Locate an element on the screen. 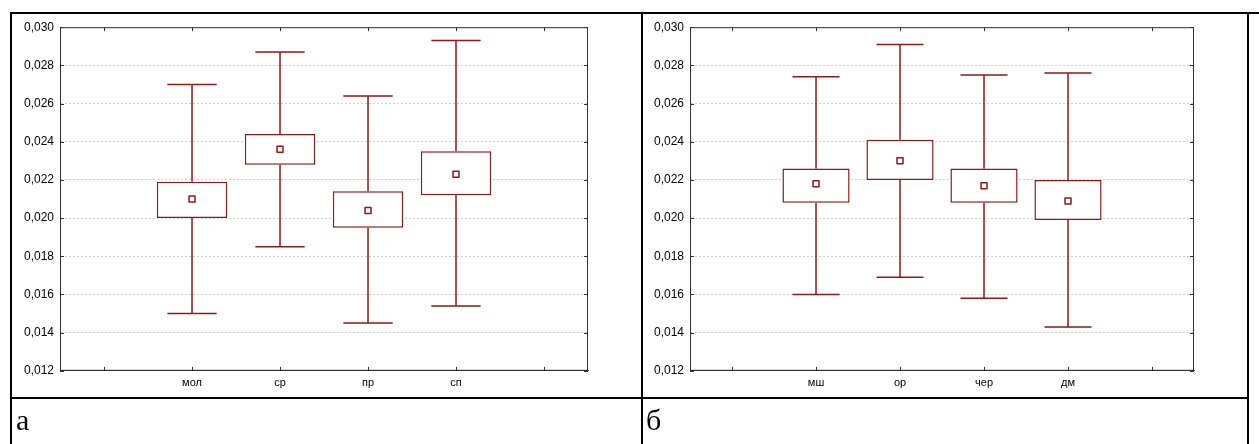 The image size is (1259, 444). x-tick-label: мш is located at coordinates (816, 382).